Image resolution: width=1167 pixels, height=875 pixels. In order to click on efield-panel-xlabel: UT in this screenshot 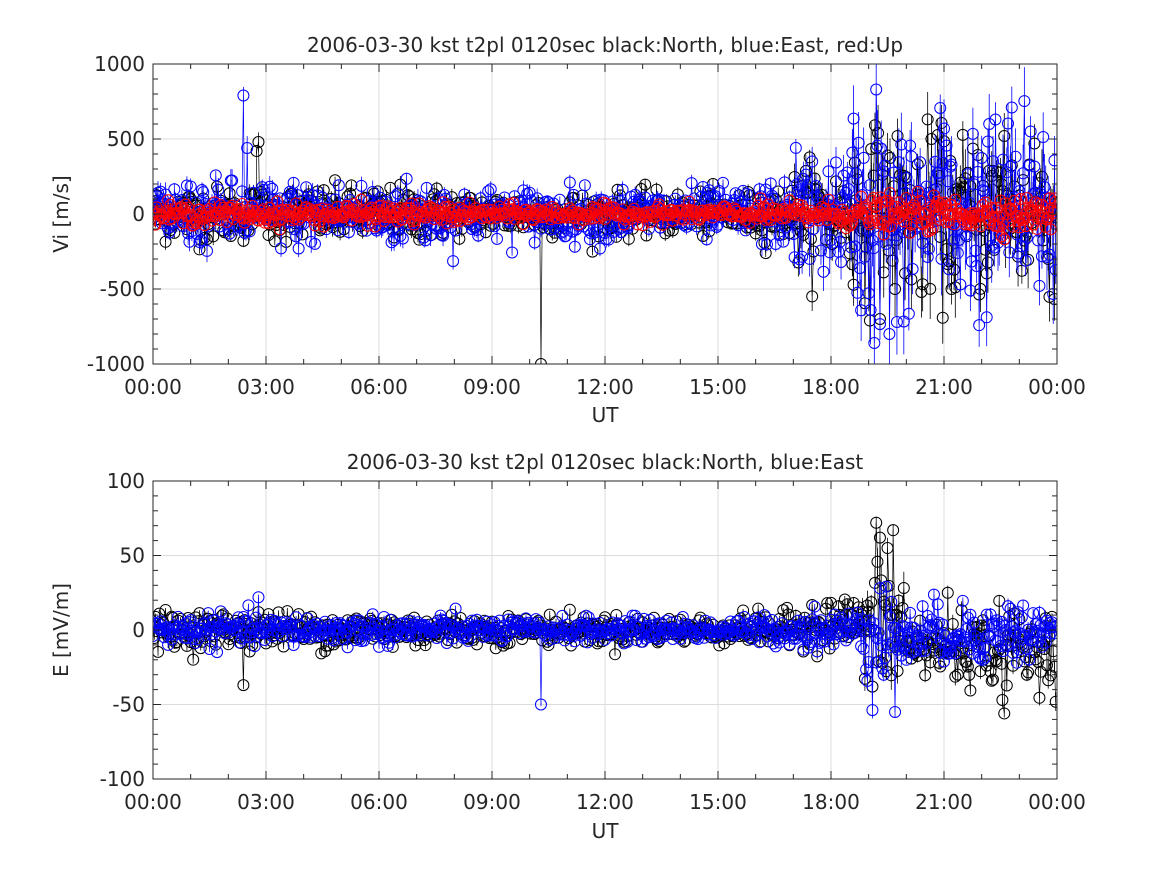, I will do `click(606, 831)`.